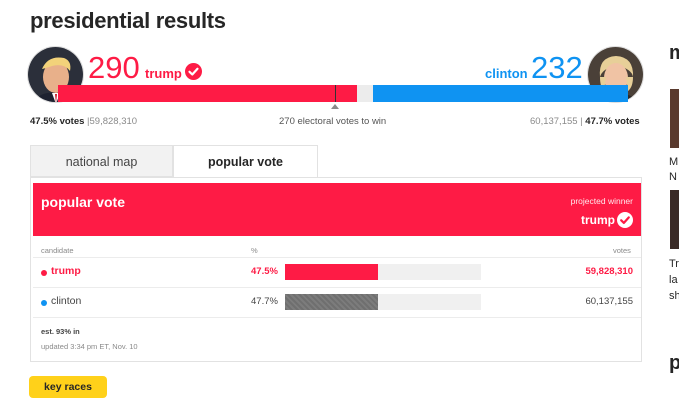 The height and width of the screenshot is (406, 679). Describe the element at coordinates (554, 121) in the screenshot. I see `clinton-vote-count: 60,137,155` at that location.